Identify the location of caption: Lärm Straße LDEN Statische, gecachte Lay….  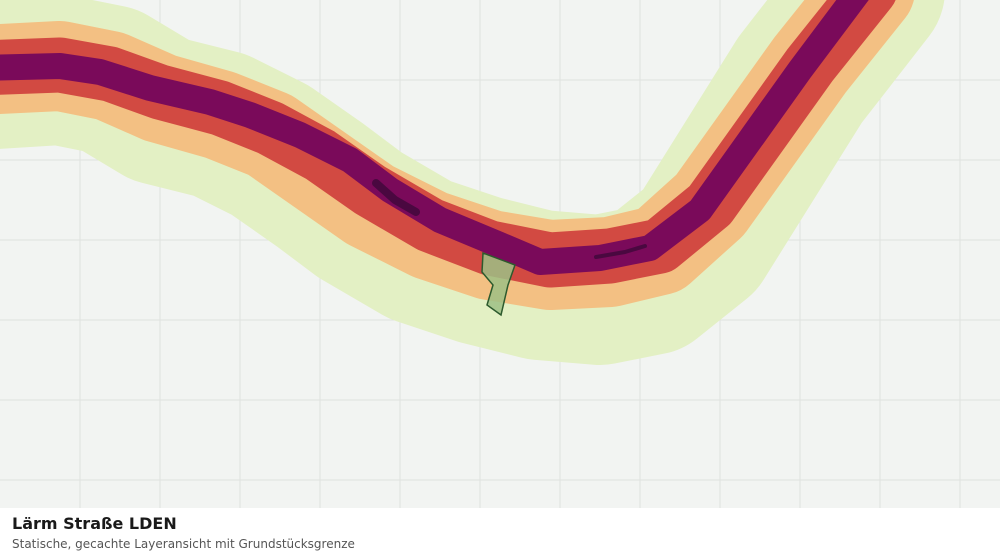
(500, 534).